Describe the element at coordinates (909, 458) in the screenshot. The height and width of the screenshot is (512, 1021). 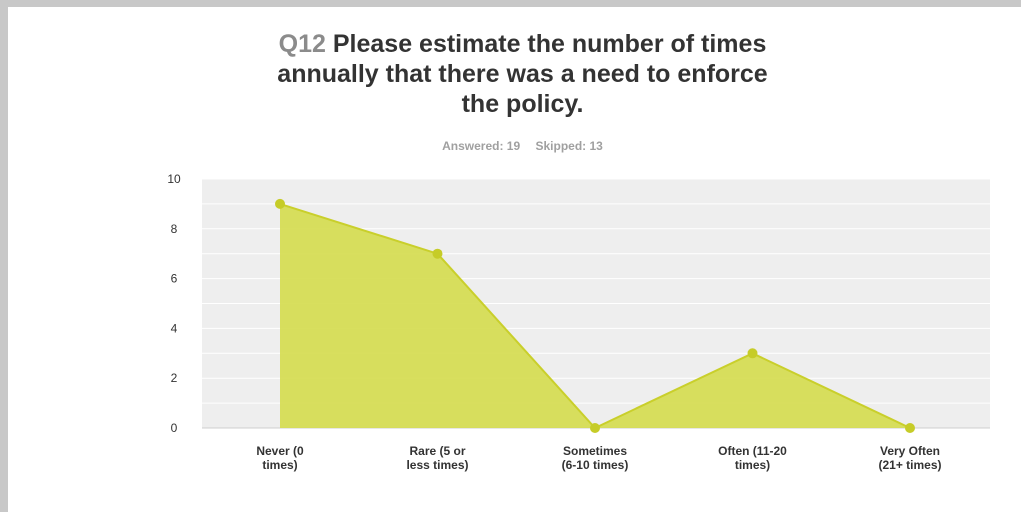
I see `x-tick-label: Very Often (21+ times)` at that location.